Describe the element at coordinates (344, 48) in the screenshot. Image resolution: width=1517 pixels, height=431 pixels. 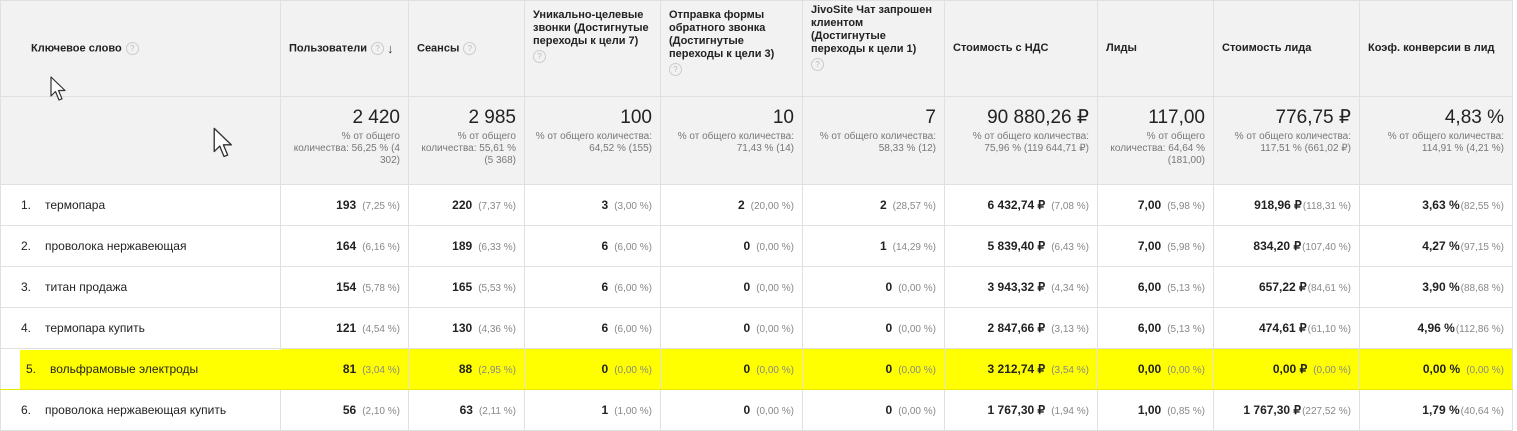
I see `col-header-users: Пользователи? ↓` at that location.